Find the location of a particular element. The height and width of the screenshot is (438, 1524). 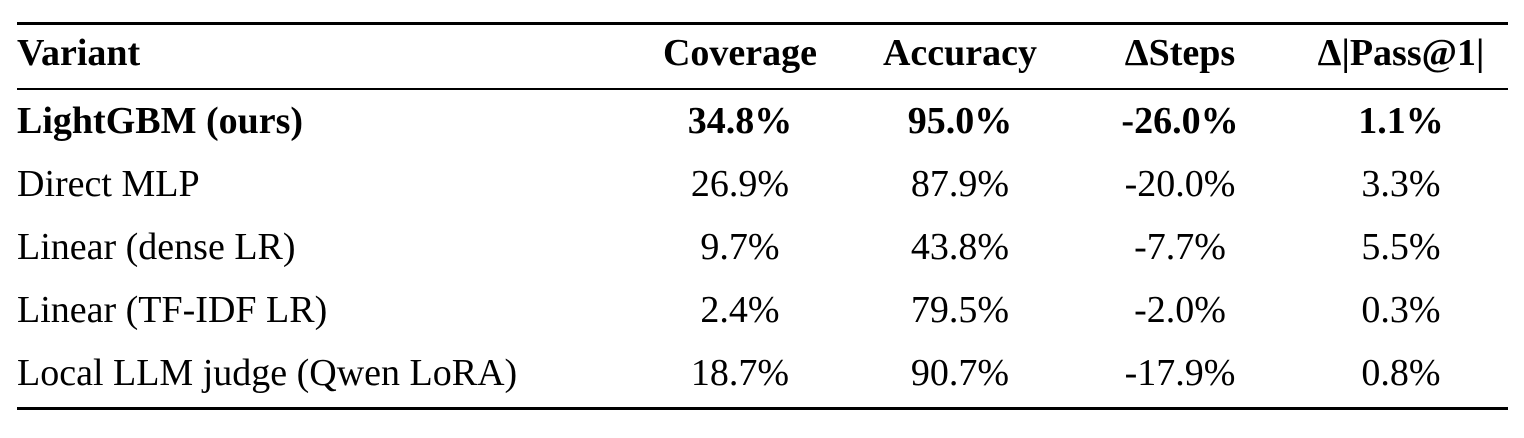

variant-cell: Linear (dense LR) is located at coordinates (156, 247).